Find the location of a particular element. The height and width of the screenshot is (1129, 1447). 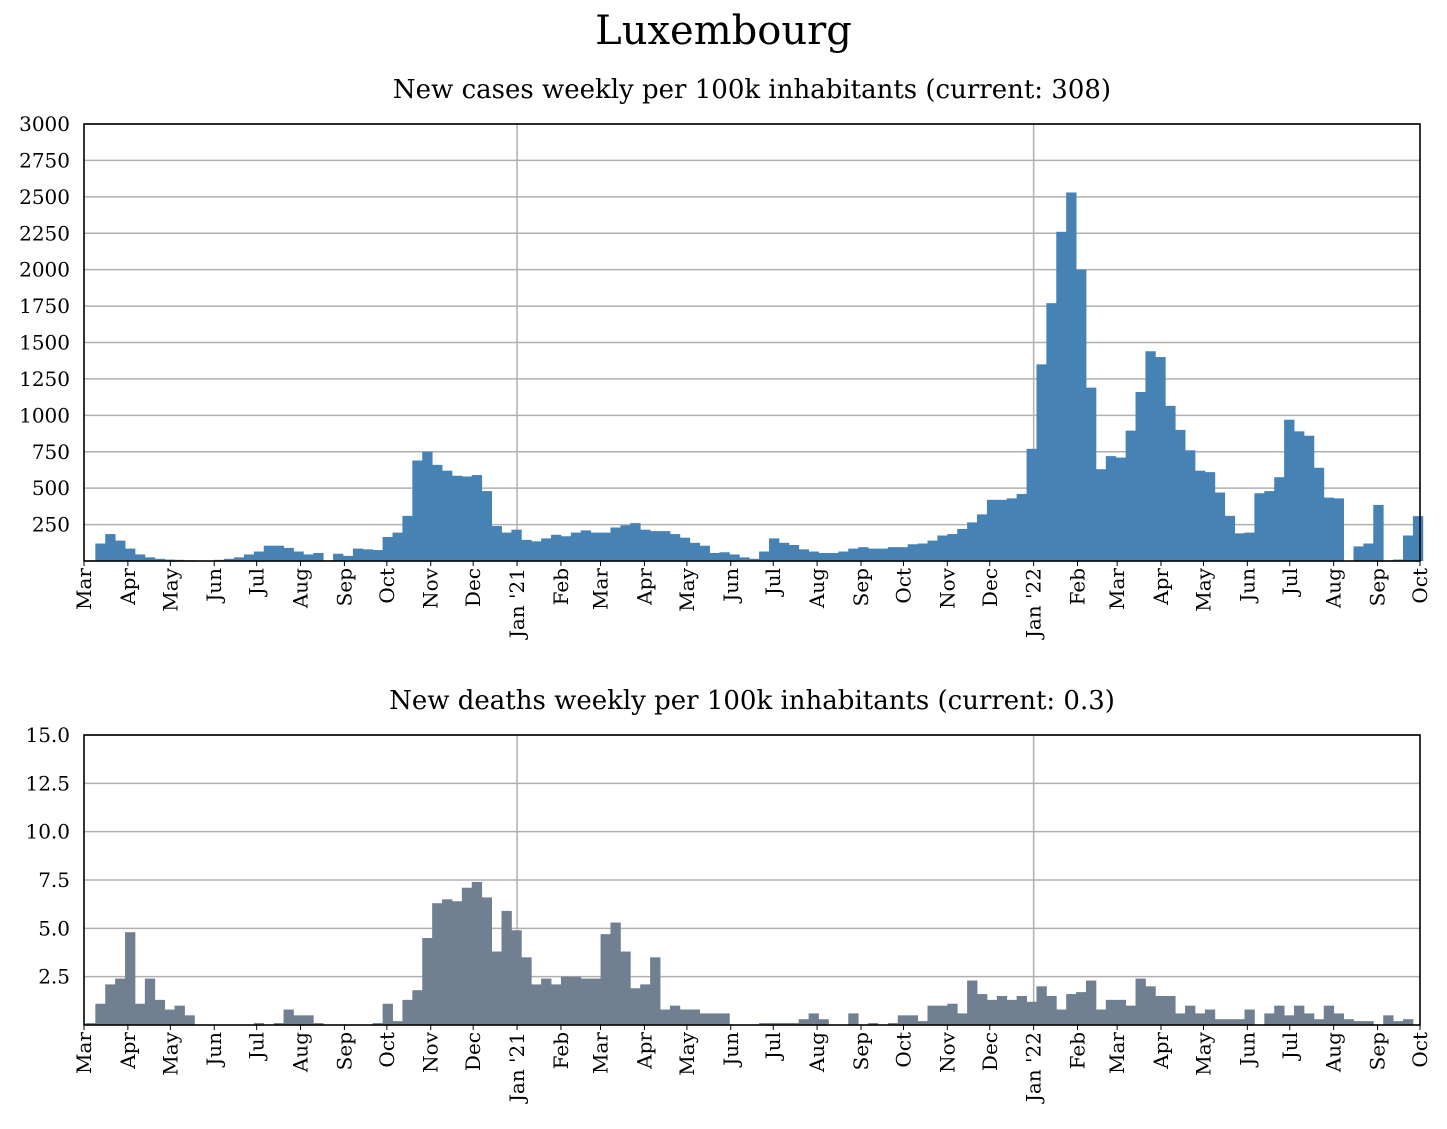

y-tick-label: 10.0 is located at coordinates (47, 832).